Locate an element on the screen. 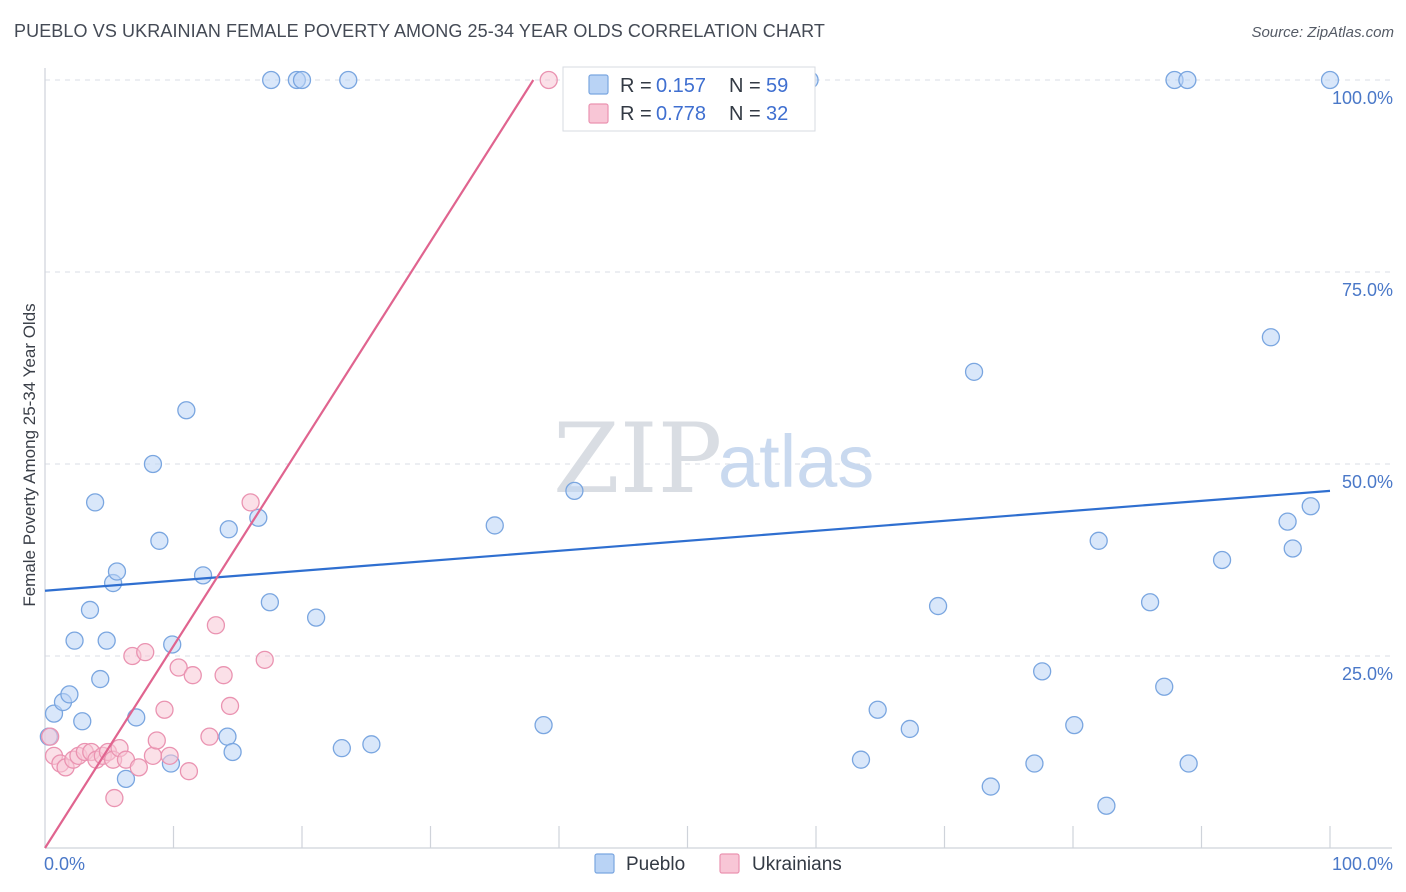 The image size is (1406, 892). legend-r-label-2: R = is located at coordinates (636, 114).